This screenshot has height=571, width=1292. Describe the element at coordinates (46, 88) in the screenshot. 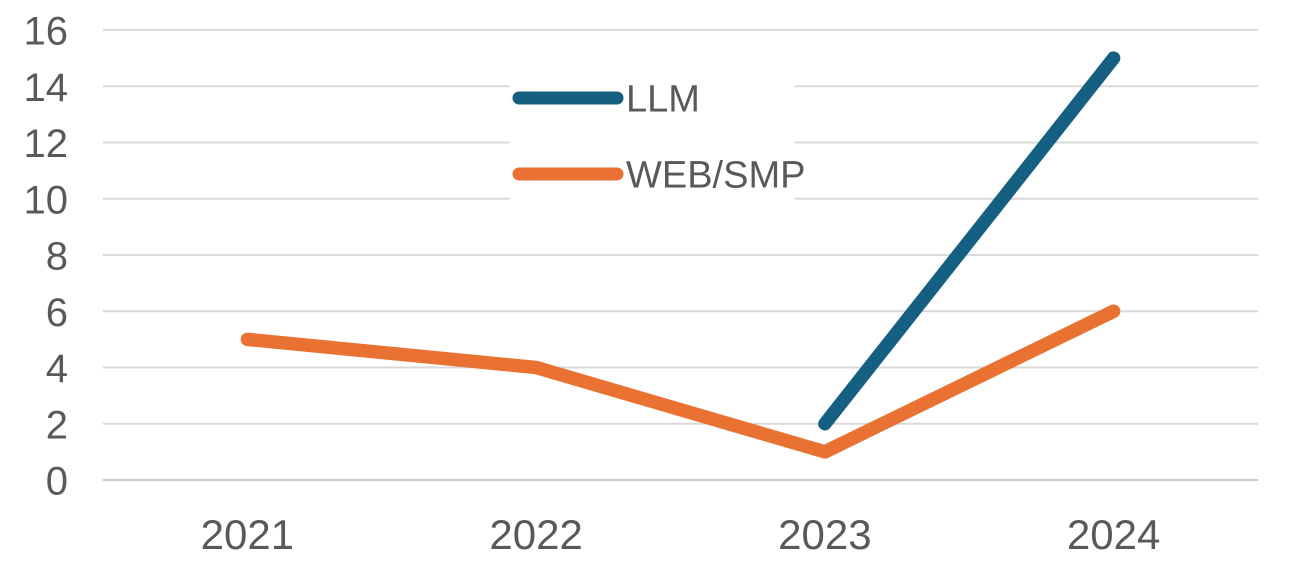

I see `y-axis-tick-label: 14` at that location.